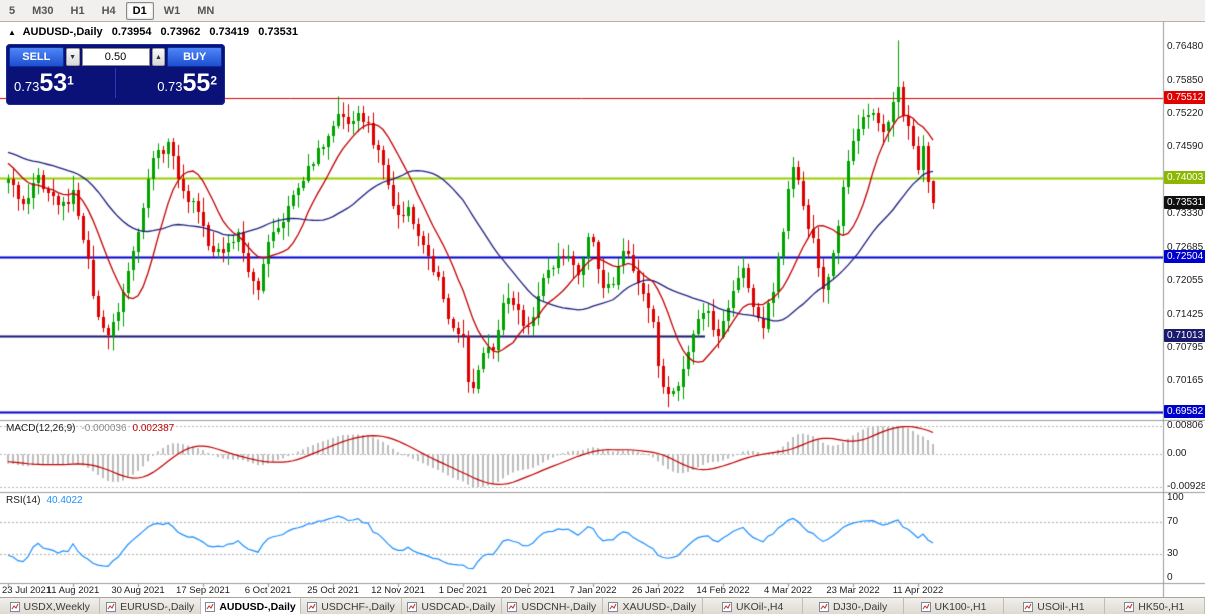  I want to click on price-axis-label: 0.70795, so click(1185, 347).